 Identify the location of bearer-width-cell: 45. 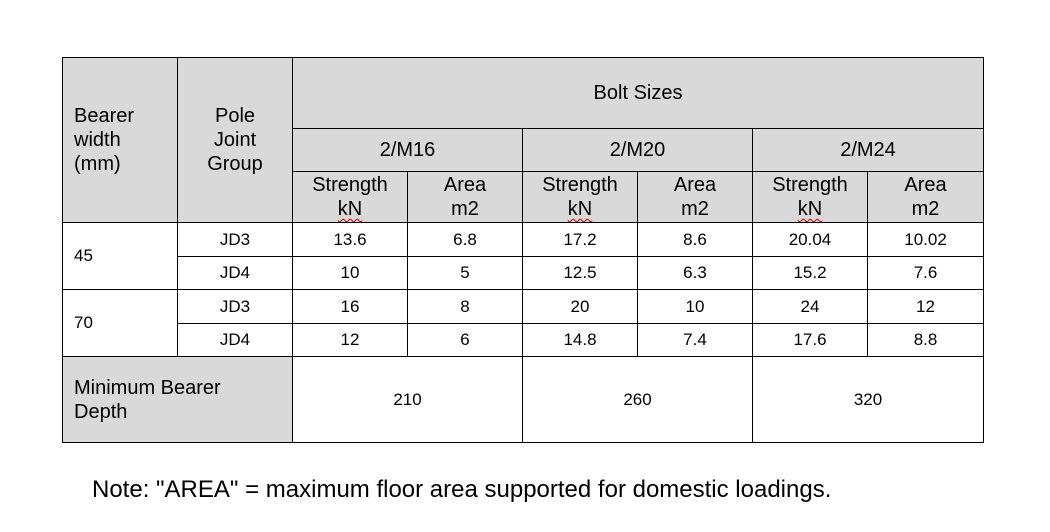
(120, 256).